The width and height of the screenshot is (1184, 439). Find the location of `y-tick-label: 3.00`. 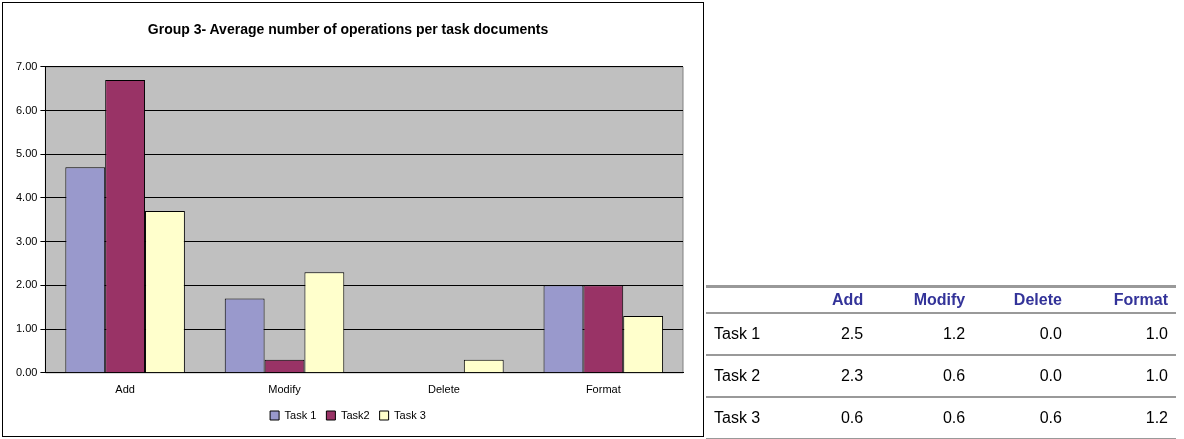

y-tick-label: 3.00 is located at coordinates (26, 240).